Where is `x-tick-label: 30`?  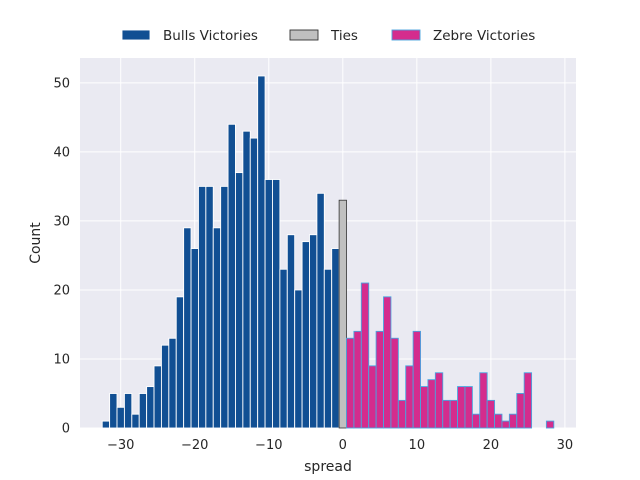
x-tick-label: 30 is located at coordinates (565, 445).